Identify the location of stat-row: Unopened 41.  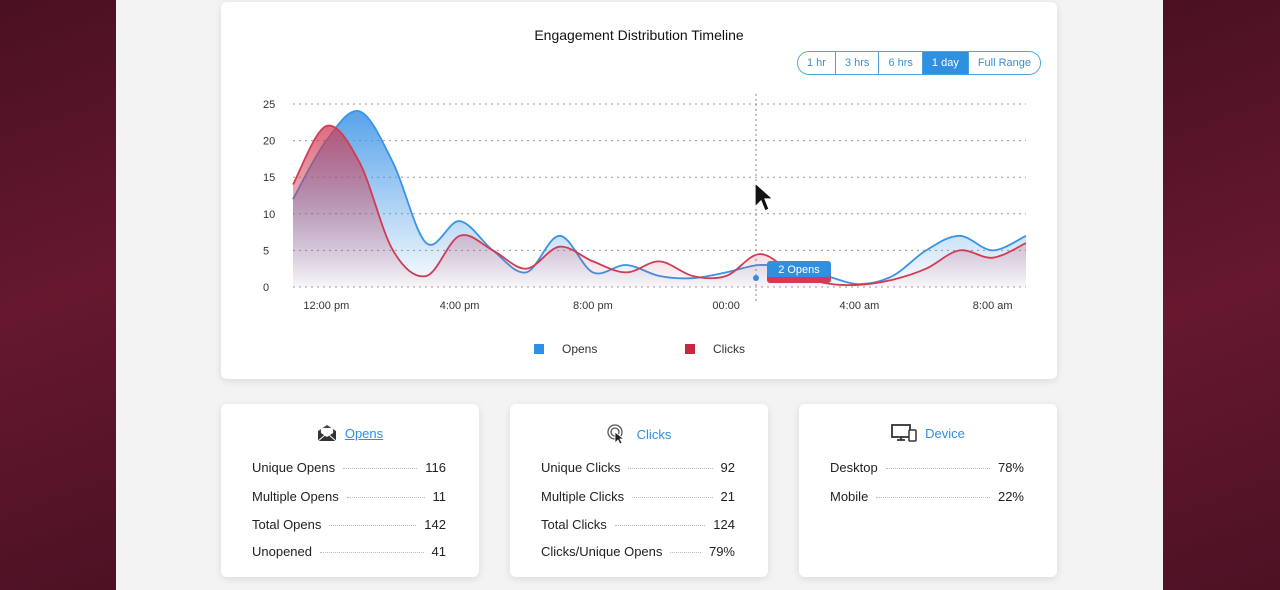
(349, 551).